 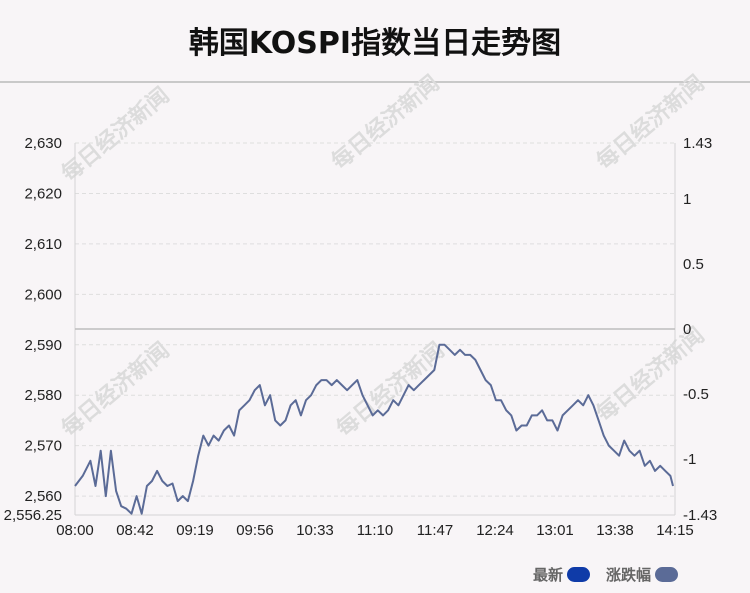 What do you see at coordinates (375, 43) in the screenshot?
I see `chart-title: 韩国KOSPI指数当日走势图` at bounding box center [375, 43].